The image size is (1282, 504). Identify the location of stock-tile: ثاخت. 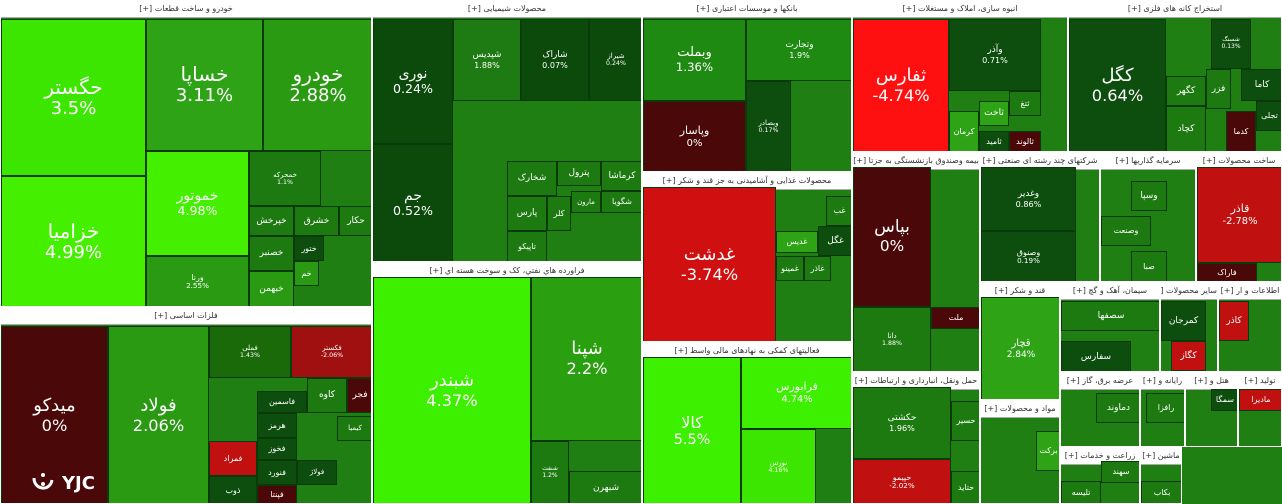
(994, 113).